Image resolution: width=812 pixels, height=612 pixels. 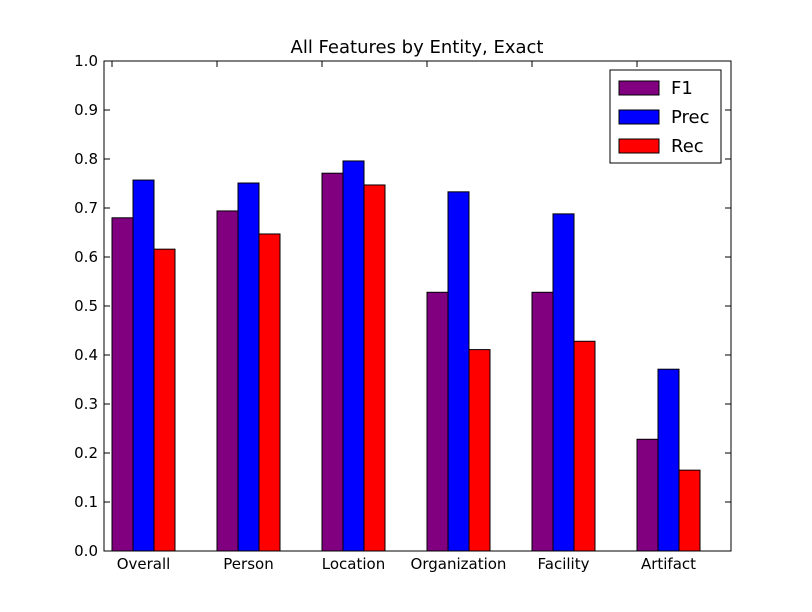 What do you see at coordinates (639, 88) in the screenshot?
I see `legend-swatch-f1` at bounding box center [639, 88].